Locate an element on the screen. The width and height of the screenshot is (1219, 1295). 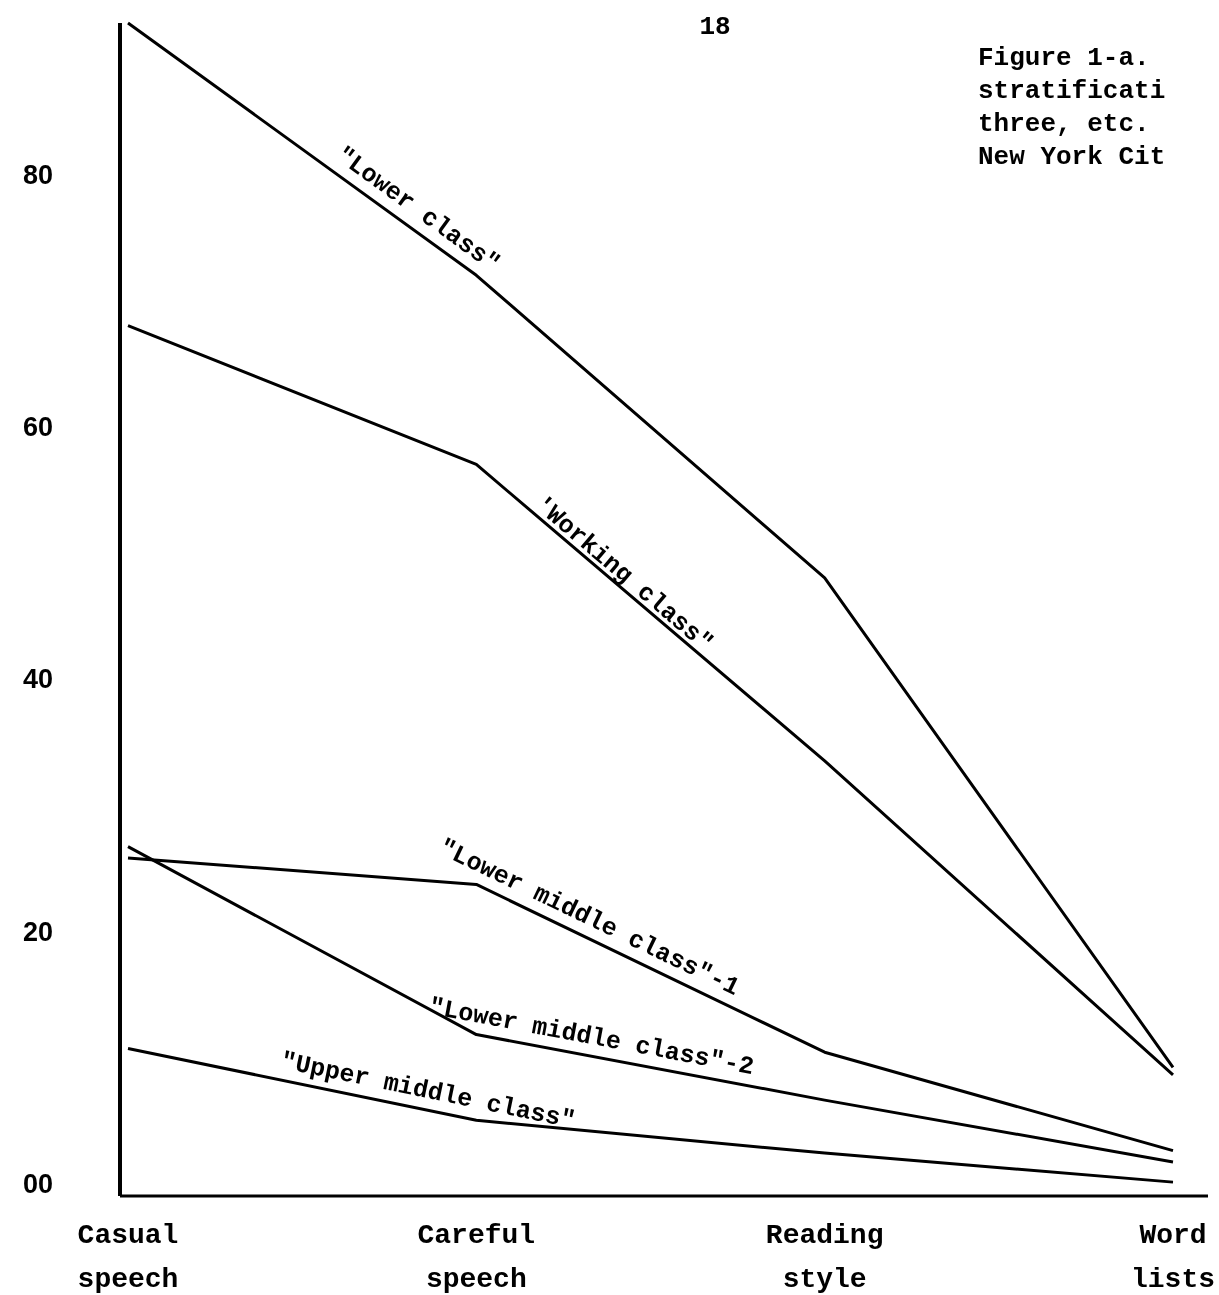
annotation: New York Cit is located at coordinates (1072, 157).